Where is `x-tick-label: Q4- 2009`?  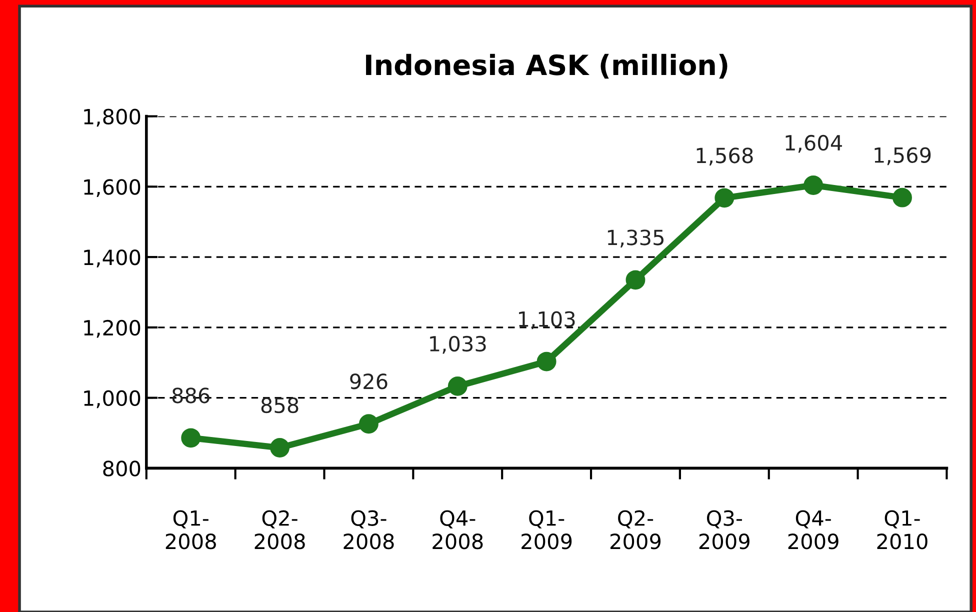
x-tick-label: Q4- 2009 is located at coordinates (813, 530).